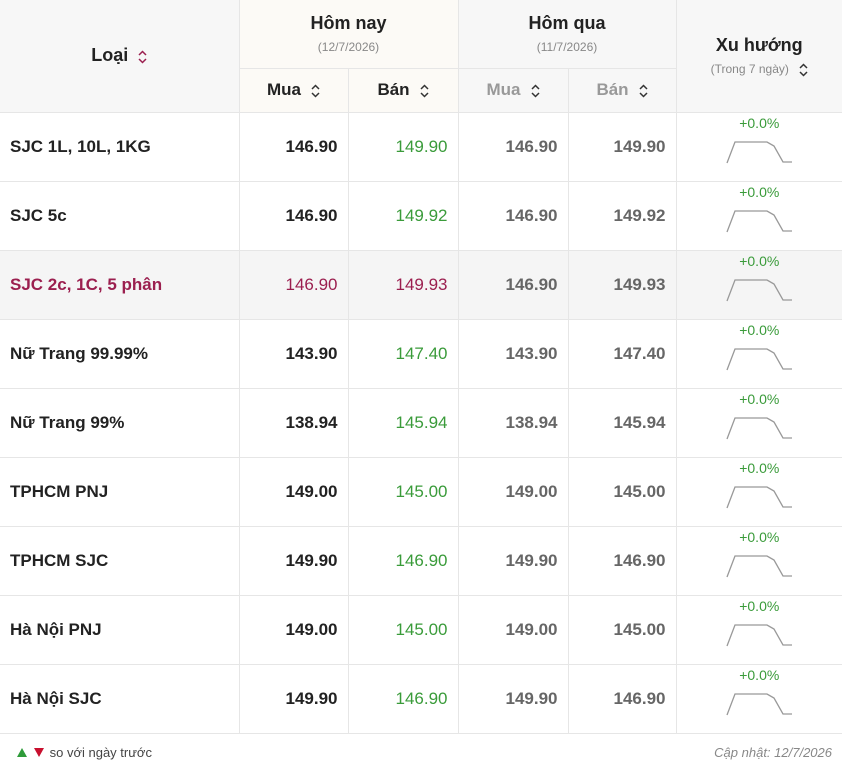 Image resolution: width=842 pixels, height=770 pixels. What do you see at coordinates (120, 629) in the screenshot?
I see `name: Hà Nội PNJ` at bounding box center [120, 629].